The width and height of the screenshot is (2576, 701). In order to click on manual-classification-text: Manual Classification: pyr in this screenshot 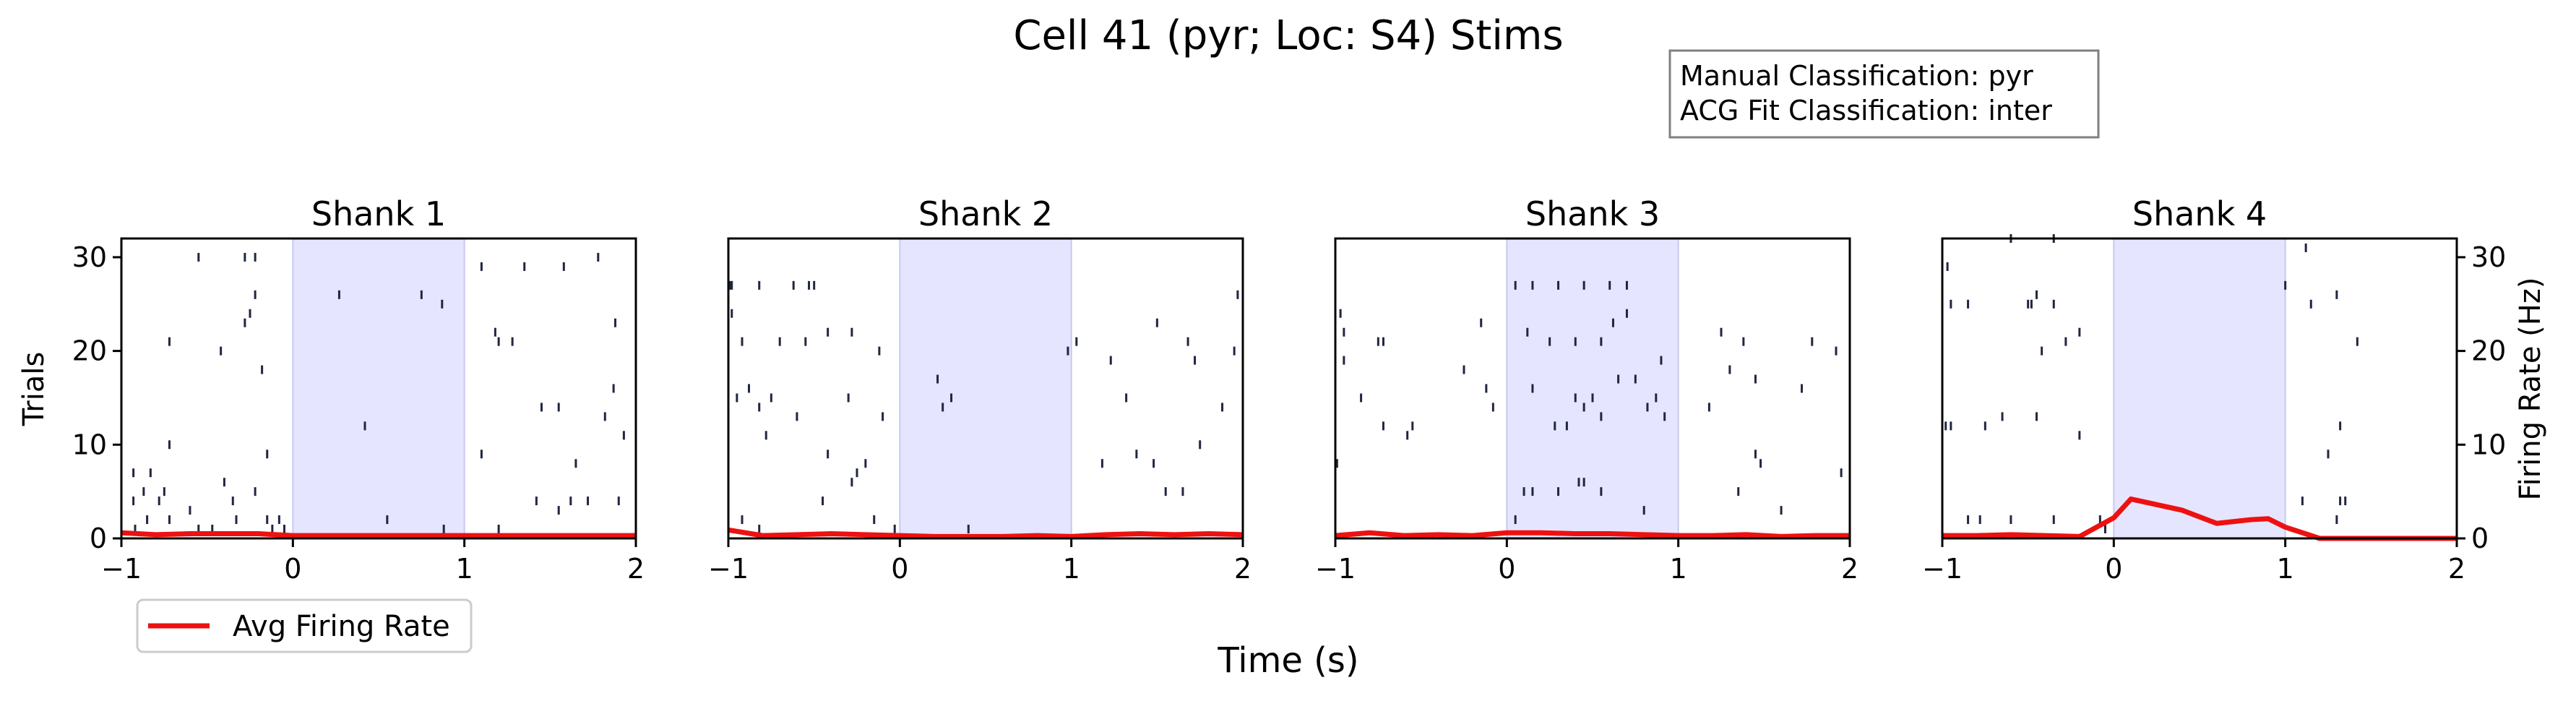, I will do `click(1856, 76)`.